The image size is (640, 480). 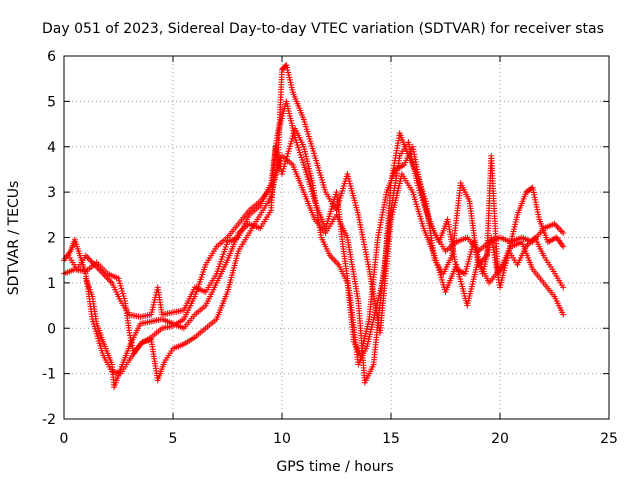 I want to click on y-tick-label: 1, so click(x=51, y=284).